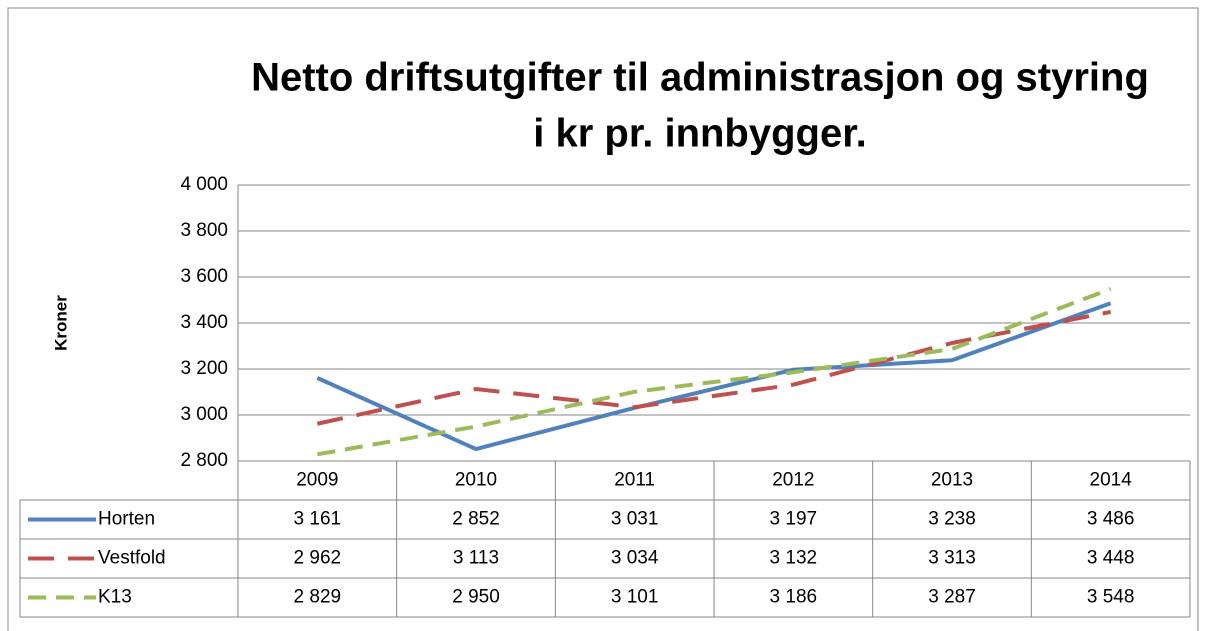 The height and width of the screenshot is (631, 1206). Describe the element at coordinates (204, 322) in the screenshot. I see `y-tick-label: 3 400` at that location.